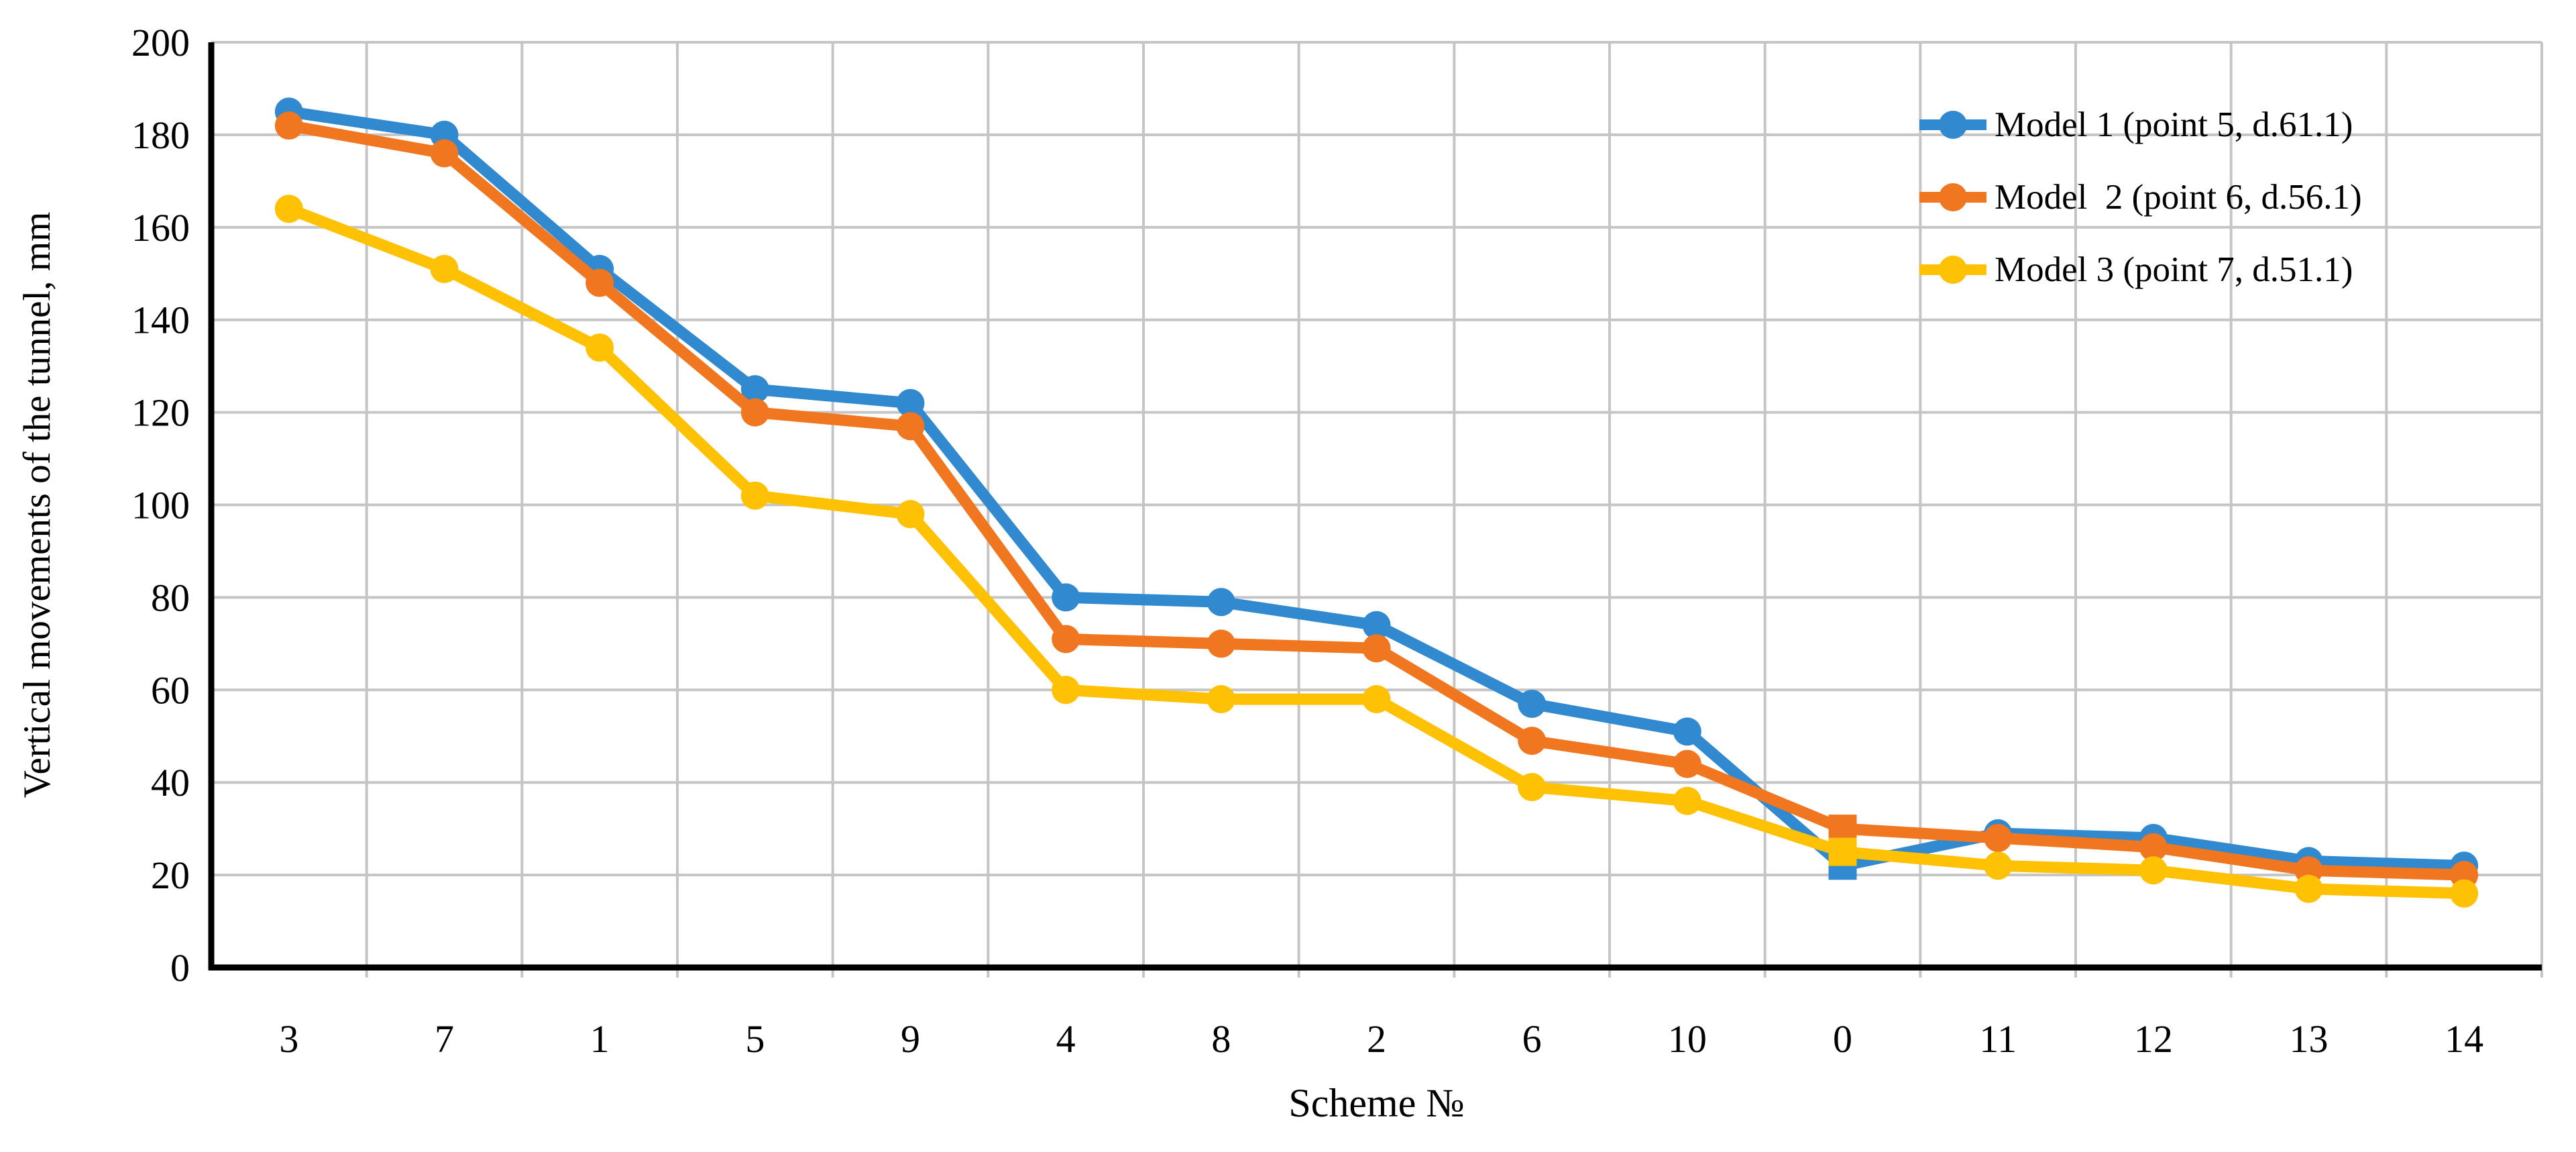 Image resolution: width=2576 pixels, height=1152 pixels. I want to click on x-tick-label: 13, so click(2309, 1039).